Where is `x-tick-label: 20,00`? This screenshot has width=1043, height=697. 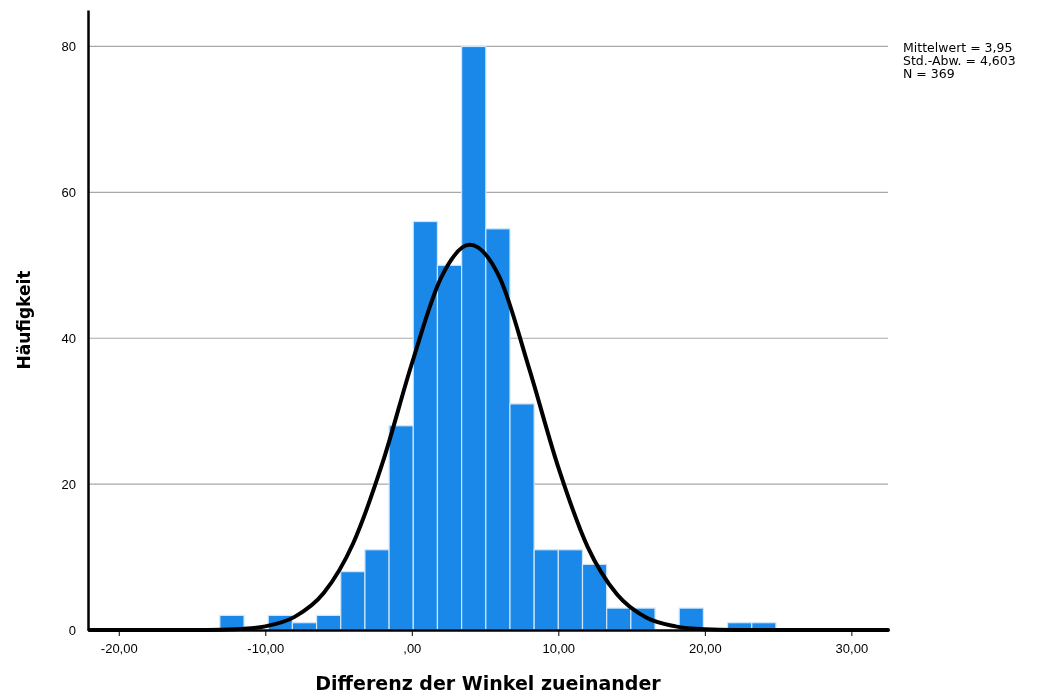
x-tick-label: 20,00 is located at coordinates (705, 649).